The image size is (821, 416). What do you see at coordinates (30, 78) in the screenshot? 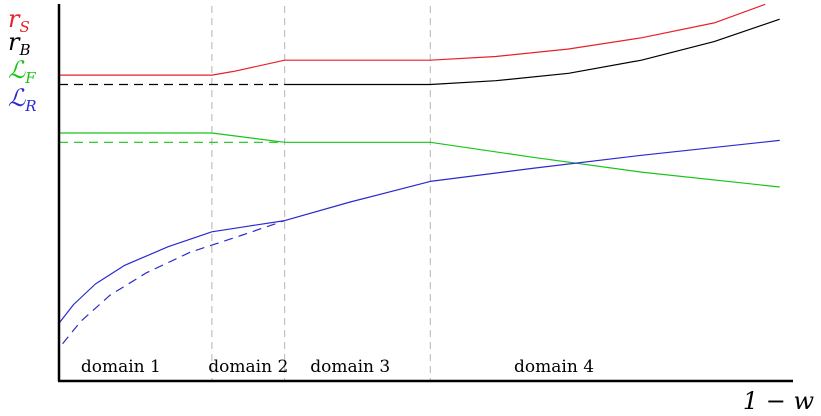
I see `legend-LF-subscript: F` at bounding box center [30, 78].